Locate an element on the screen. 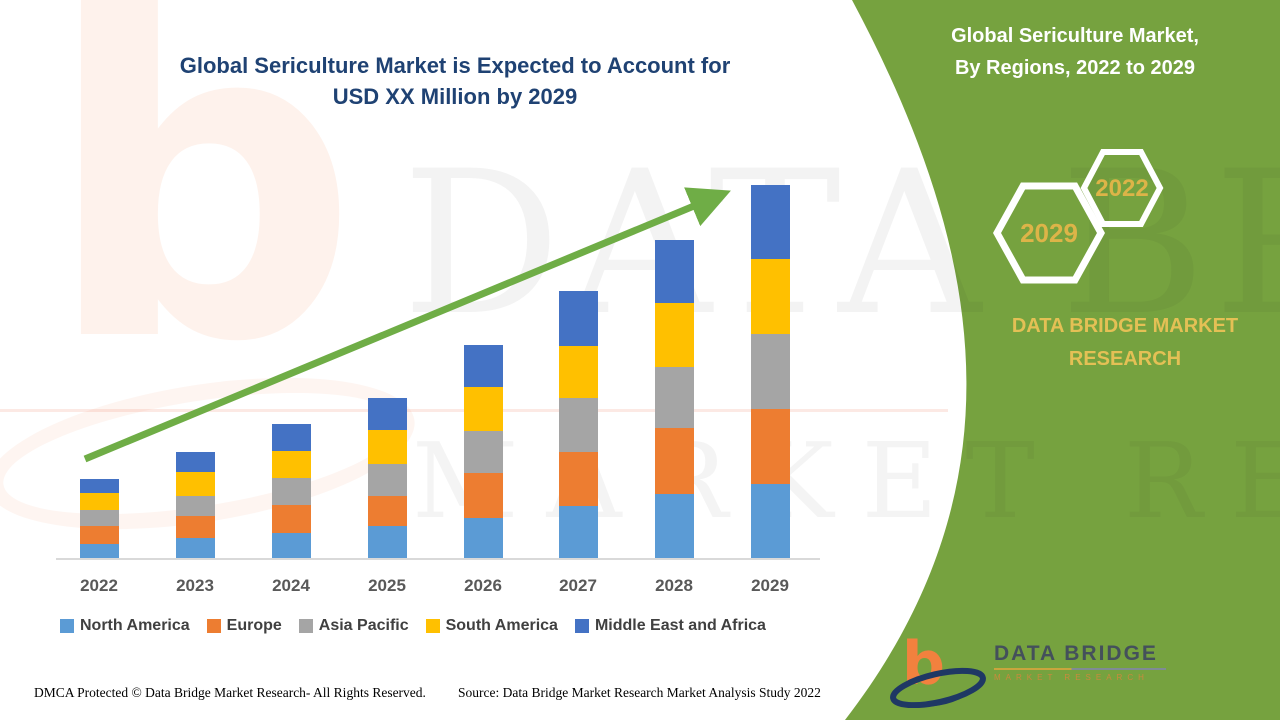 Image resolution: width=1280 pixels, height=720 pixels. chart-title-line2: USD XX Million by 2029 is located at coordinates (455, 96).